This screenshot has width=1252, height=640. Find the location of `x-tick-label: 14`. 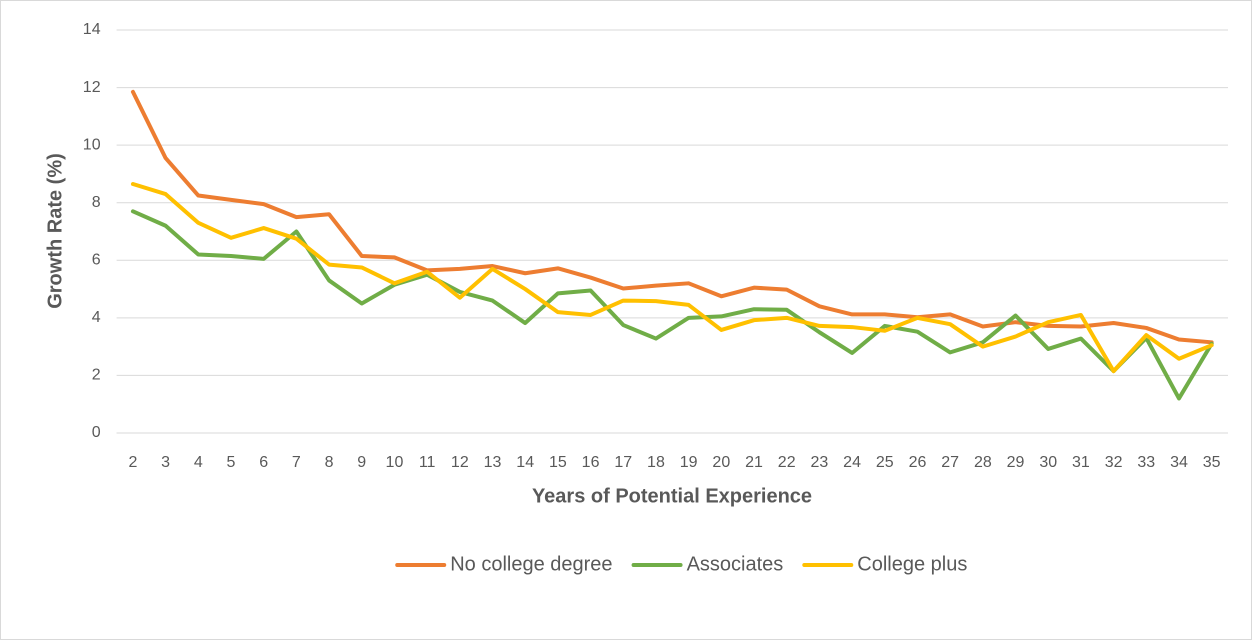

x-tick-label: 14 is located at coordinates (525, 462).